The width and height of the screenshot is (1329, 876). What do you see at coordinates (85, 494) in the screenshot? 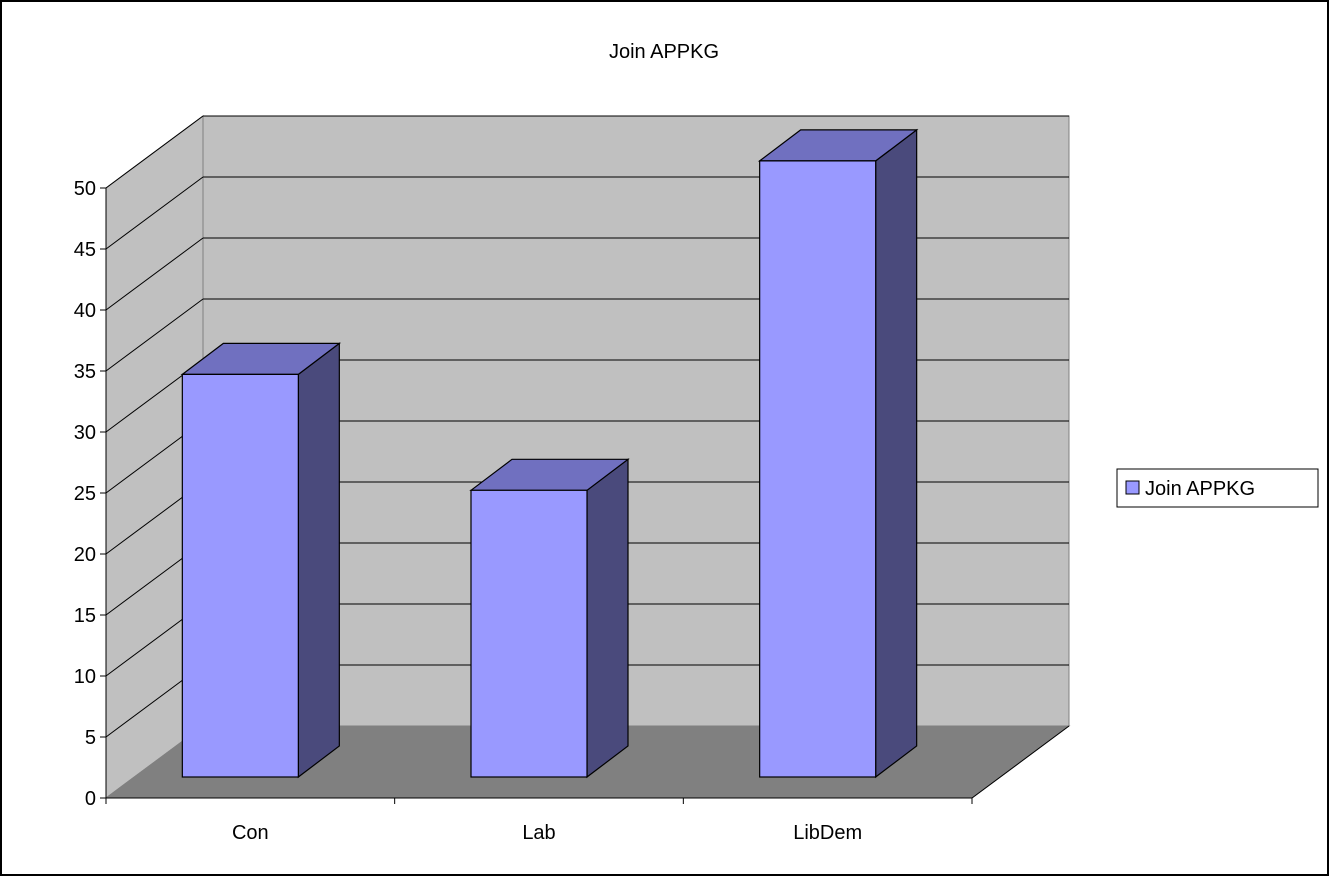
I see `y-tick-label: 25` at bounding box center [85, 494].